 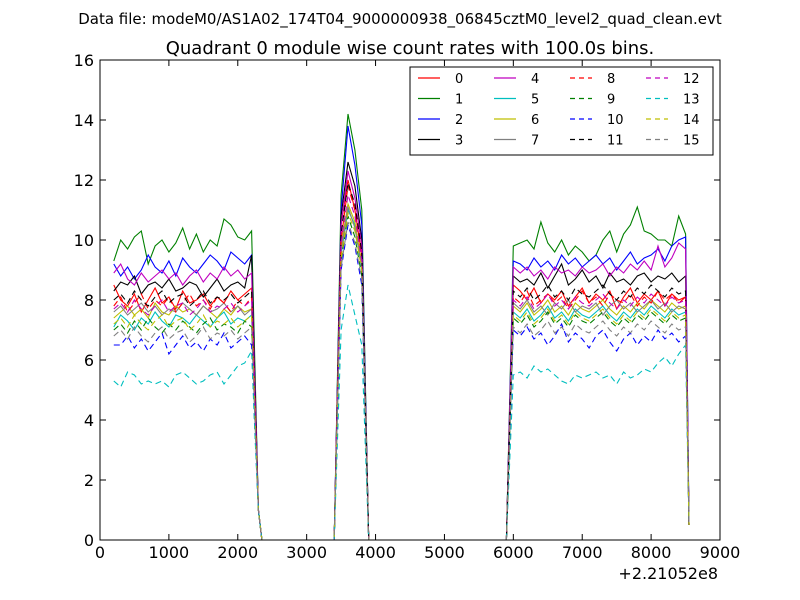 What do you see at coordinates (459, 79) in the screenshot?
I see `legend-label-0: 0` at bounding box center [459, 79].